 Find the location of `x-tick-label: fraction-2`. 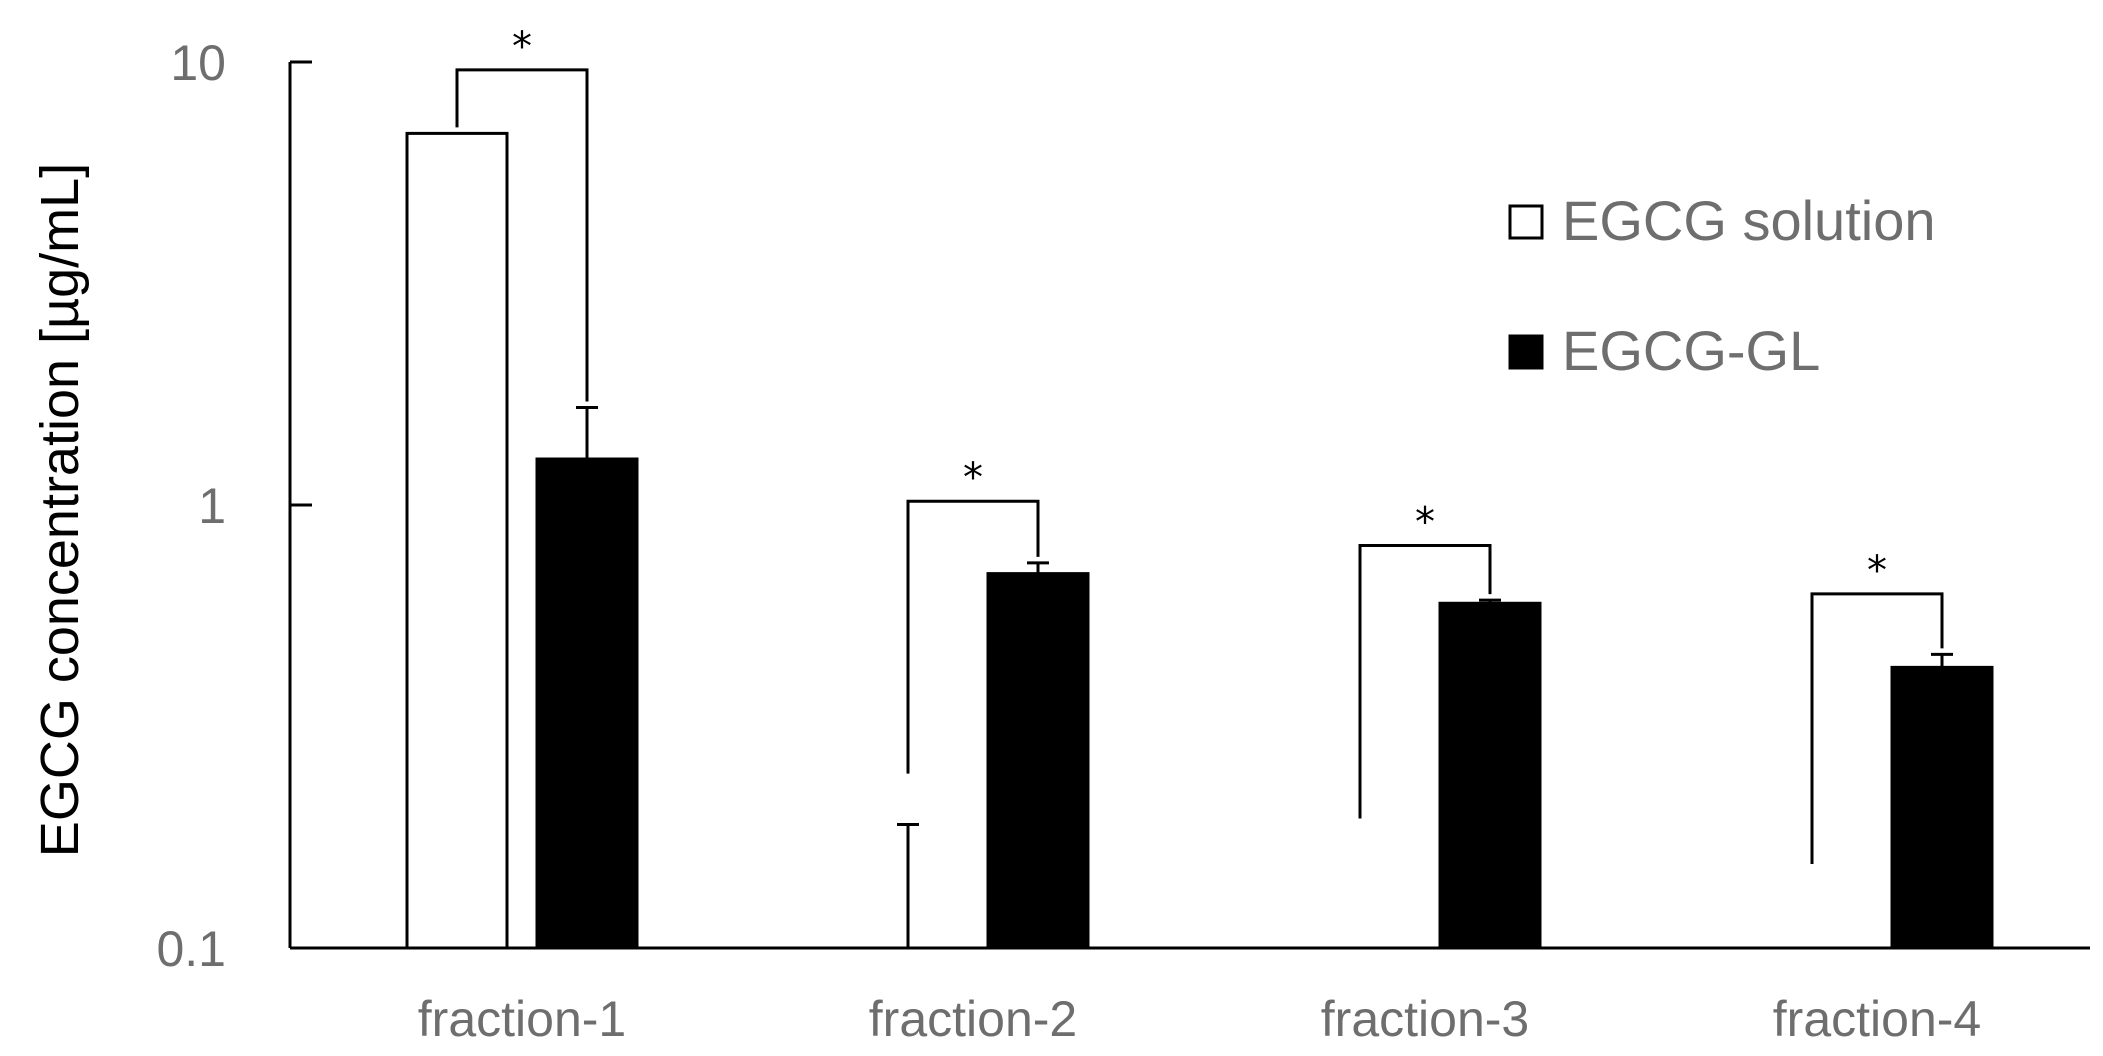

x-tick-label: fraction-2 is located at coordinates (973, 1019).